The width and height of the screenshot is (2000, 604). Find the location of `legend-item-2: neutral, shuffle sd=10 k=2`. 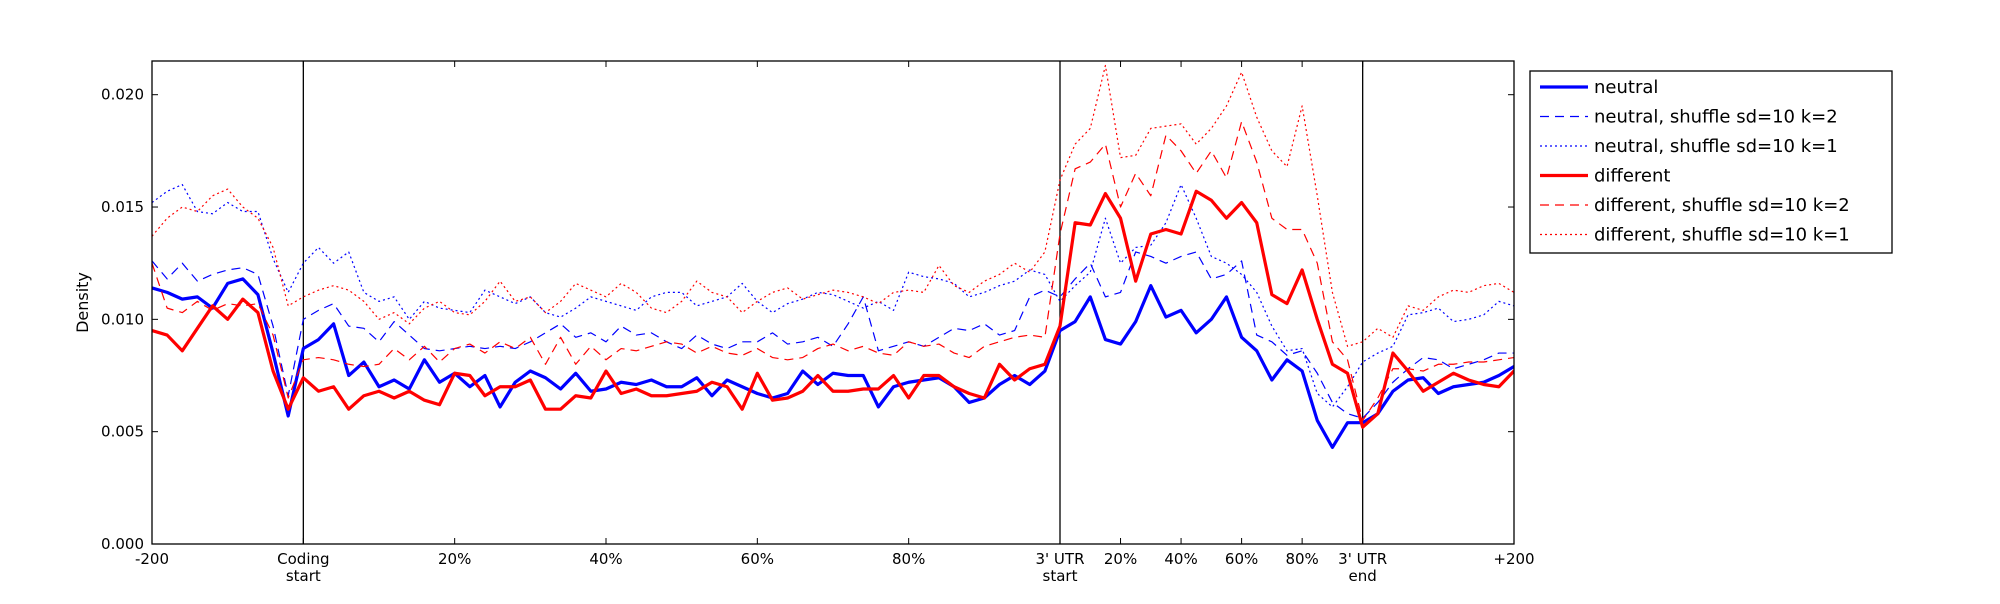

legend-item-2: neutral, shuffle sd=10 k=2 is located at coordinates (1689, 117).